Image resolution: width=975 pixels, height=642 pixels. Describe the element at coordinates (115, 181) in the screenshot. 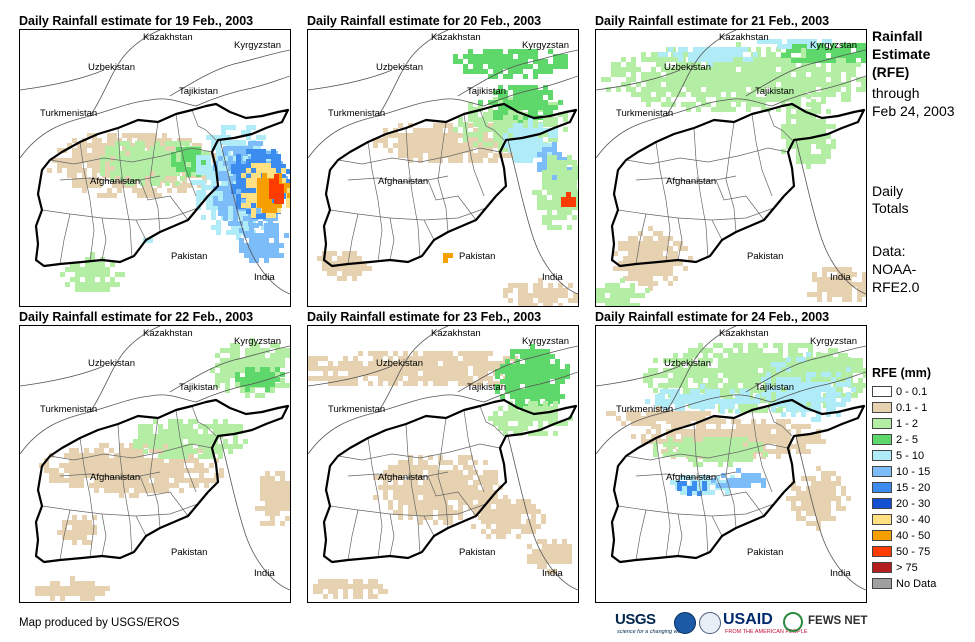

I see `country-label-afghanistan: Afghanistan` at that location.